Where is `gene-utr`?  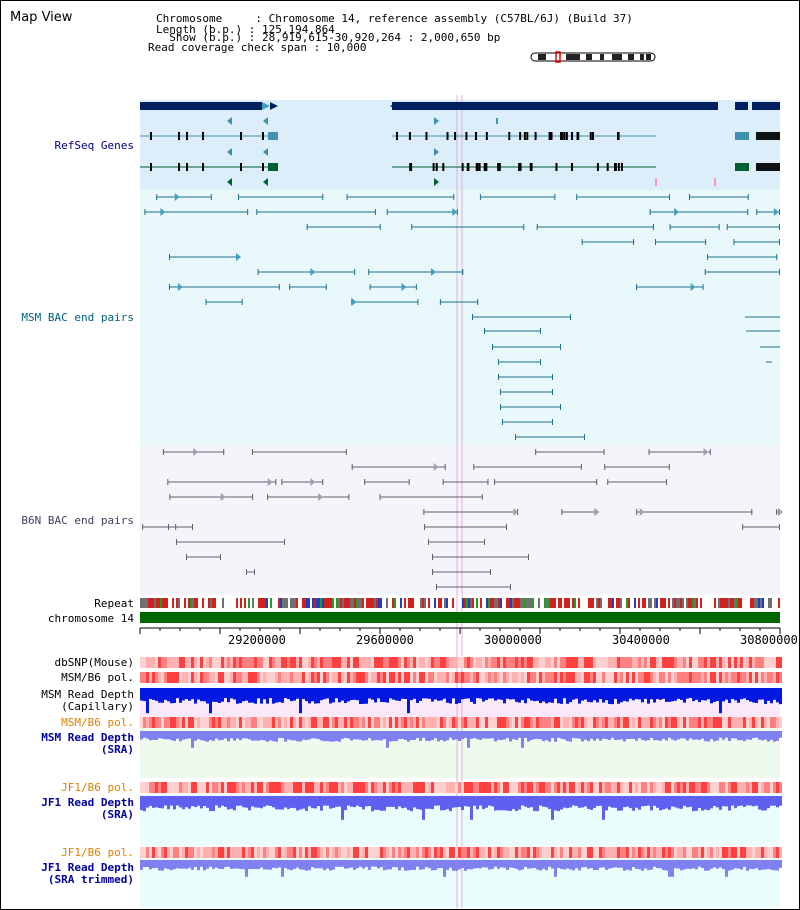
gene-utr is located at coordinates (273, 167).